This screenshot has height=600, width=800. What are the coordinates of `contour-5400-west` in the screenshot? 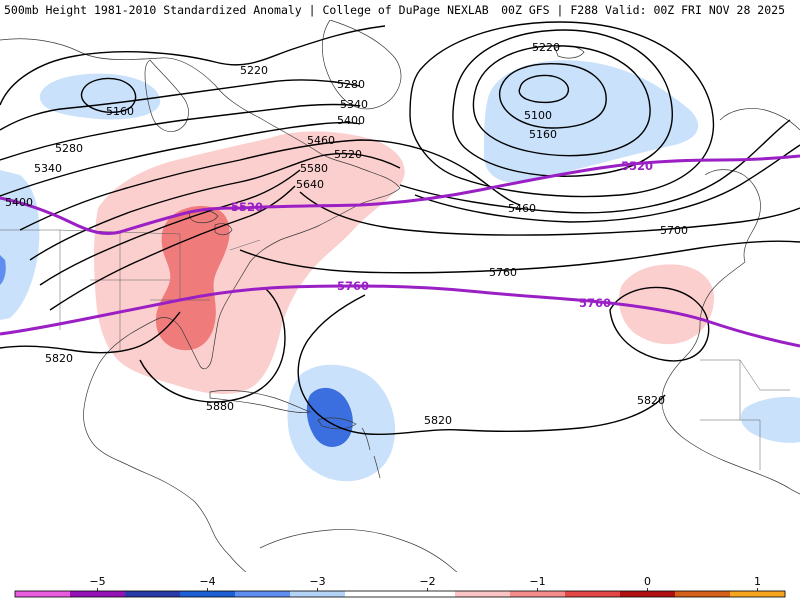 It's located at (180, 159).